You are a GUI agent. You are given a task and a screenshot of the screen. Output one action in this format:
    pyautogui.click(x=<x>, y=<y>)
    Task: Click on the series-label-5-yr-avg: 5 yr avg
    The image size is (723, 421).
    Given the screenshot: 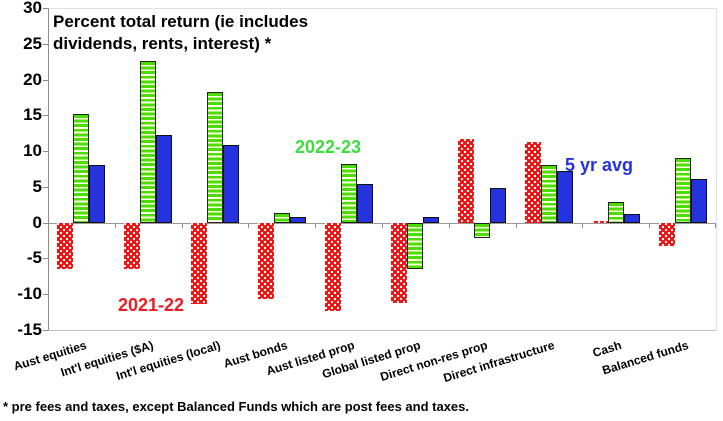 What is the action you would take?
    pyautogui.click(x=599, y=165)
    